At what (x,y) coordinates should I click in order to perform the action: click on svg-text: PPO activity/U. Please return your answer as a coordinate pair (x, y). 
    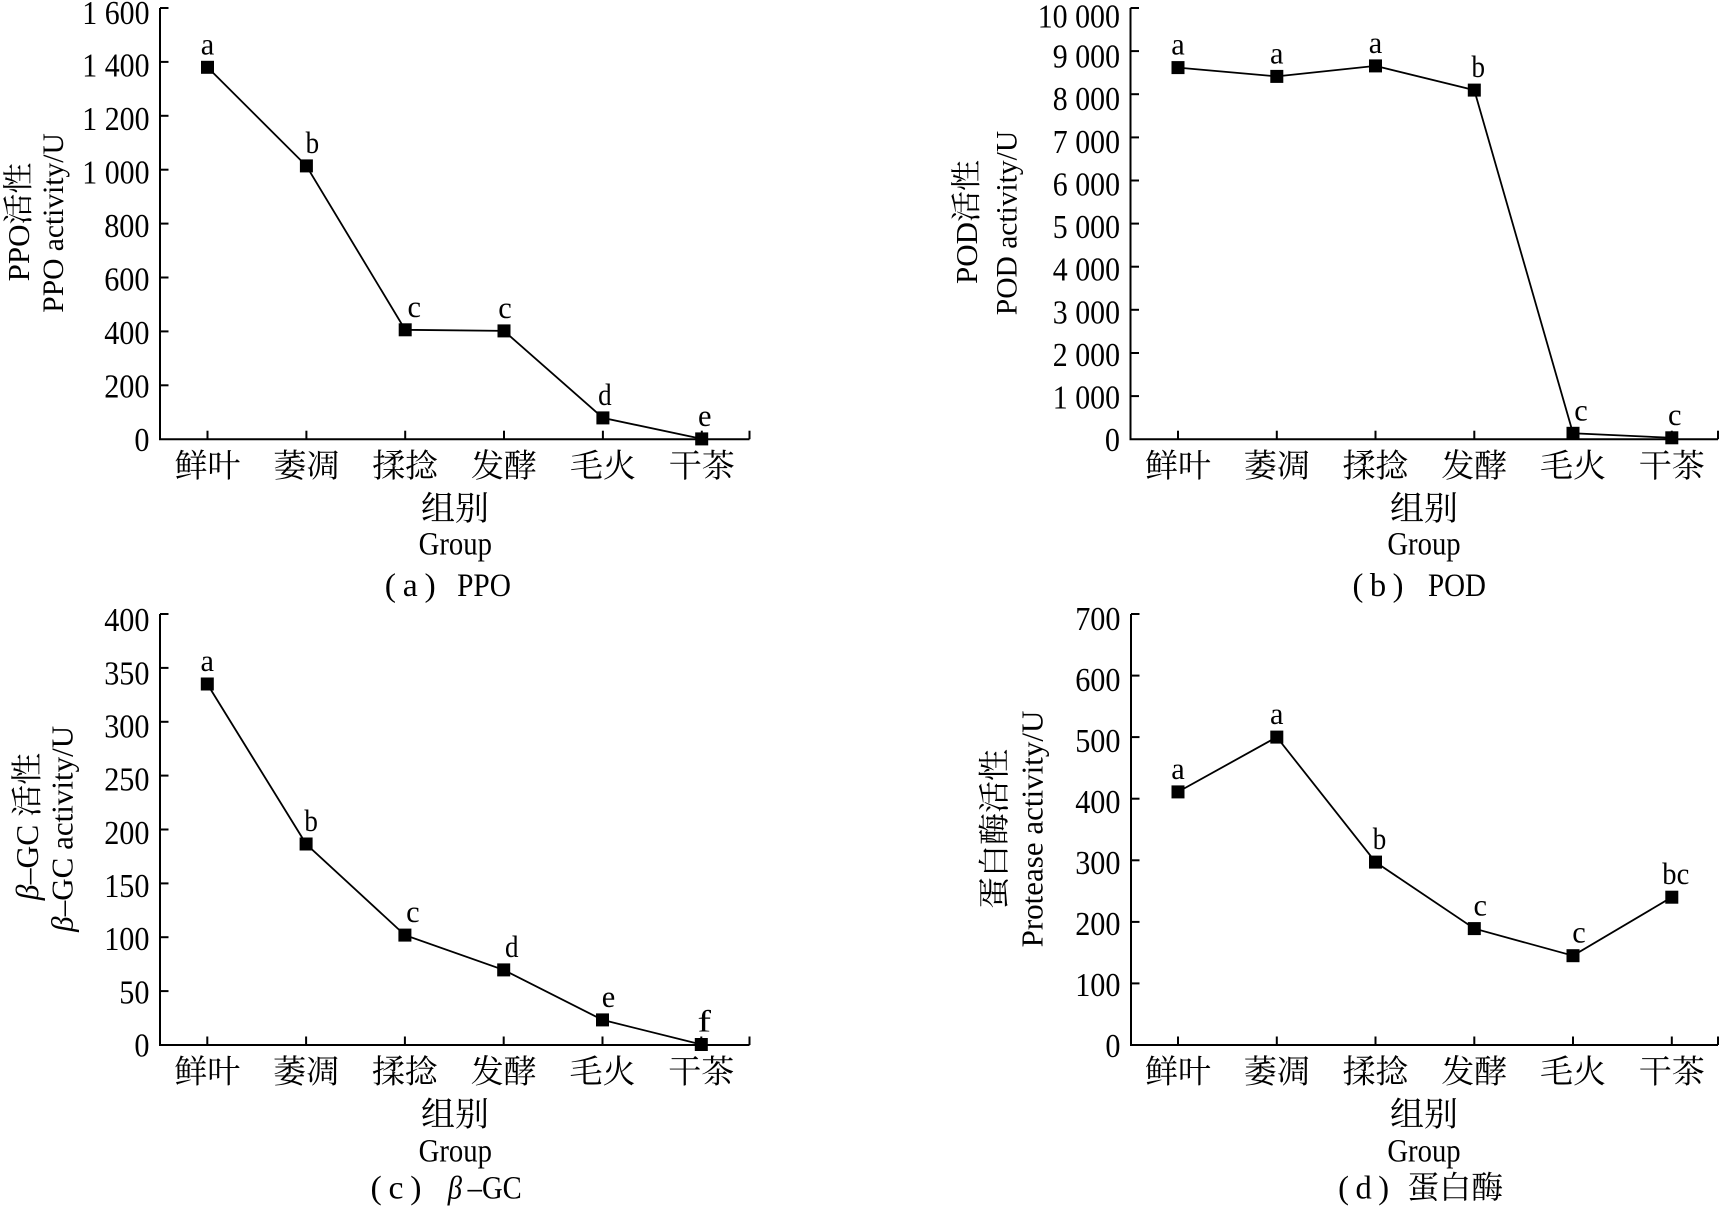
    Looking at the image, I should click on (54, 222).